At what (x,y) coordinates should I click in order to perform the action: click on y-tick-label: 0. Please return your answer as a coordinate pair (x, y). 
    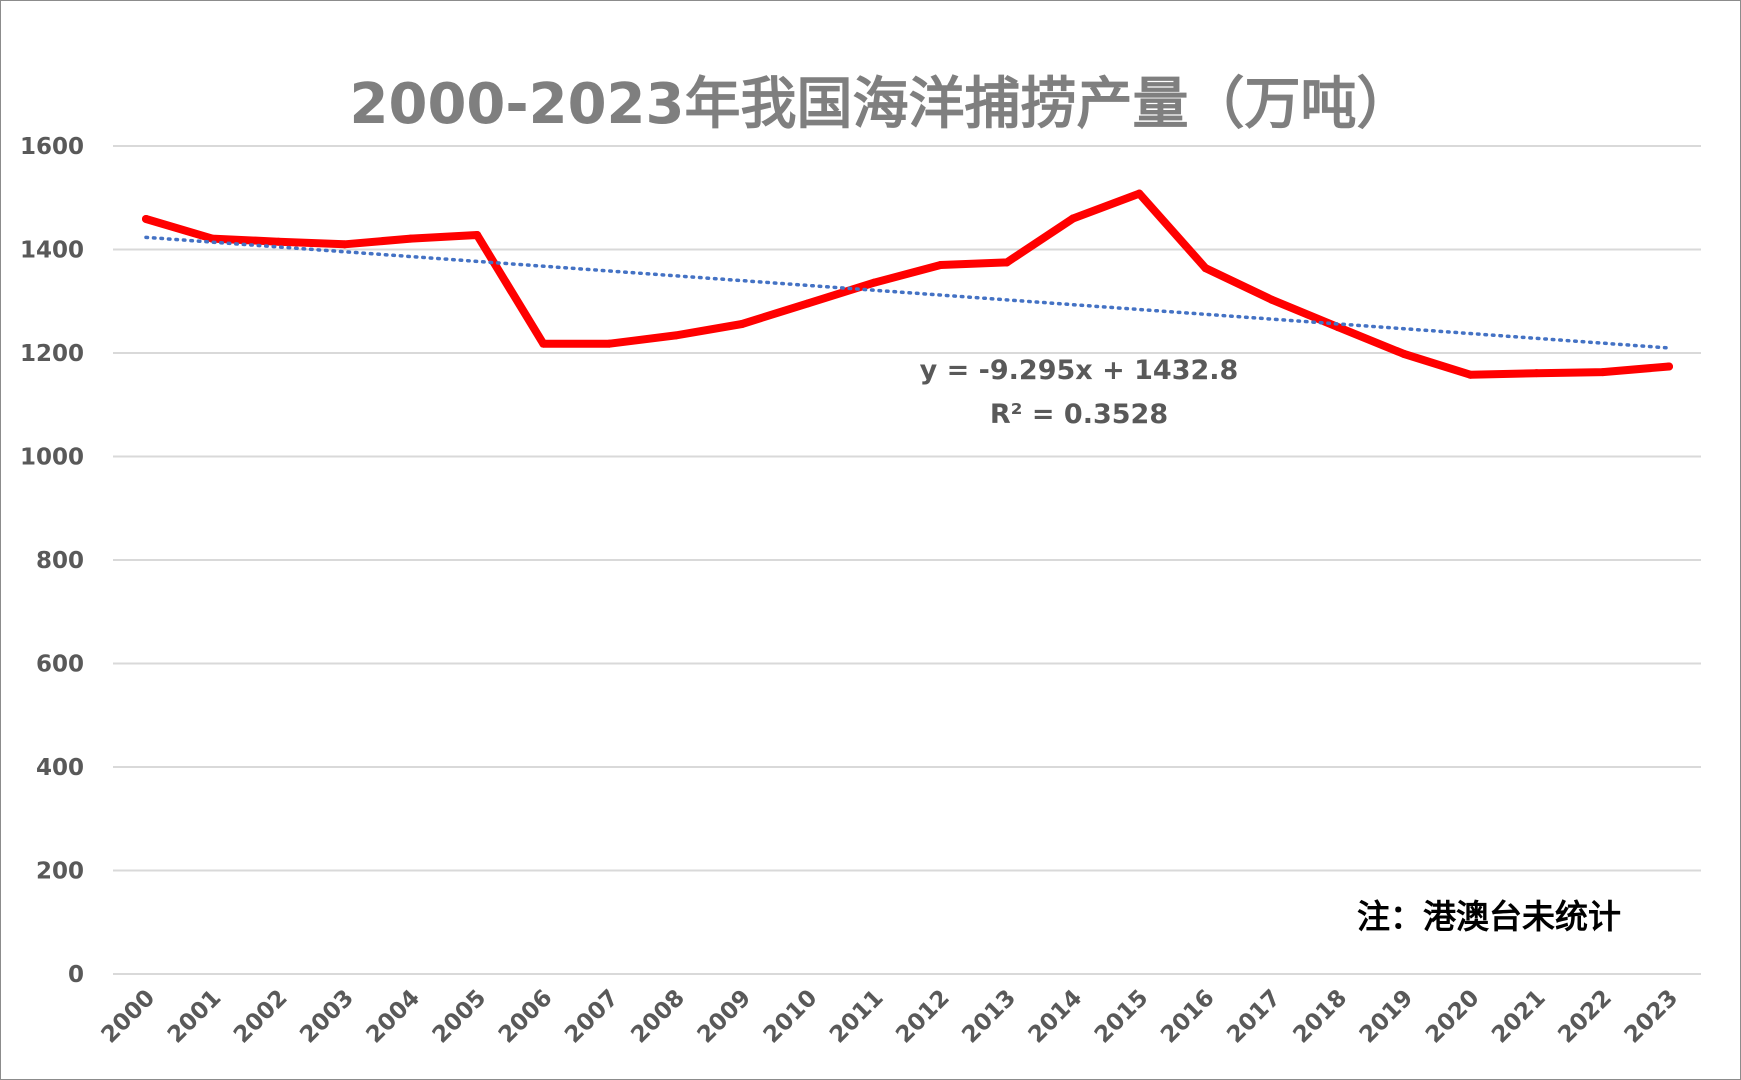
    Looking at the image, I should click on (76, 975).